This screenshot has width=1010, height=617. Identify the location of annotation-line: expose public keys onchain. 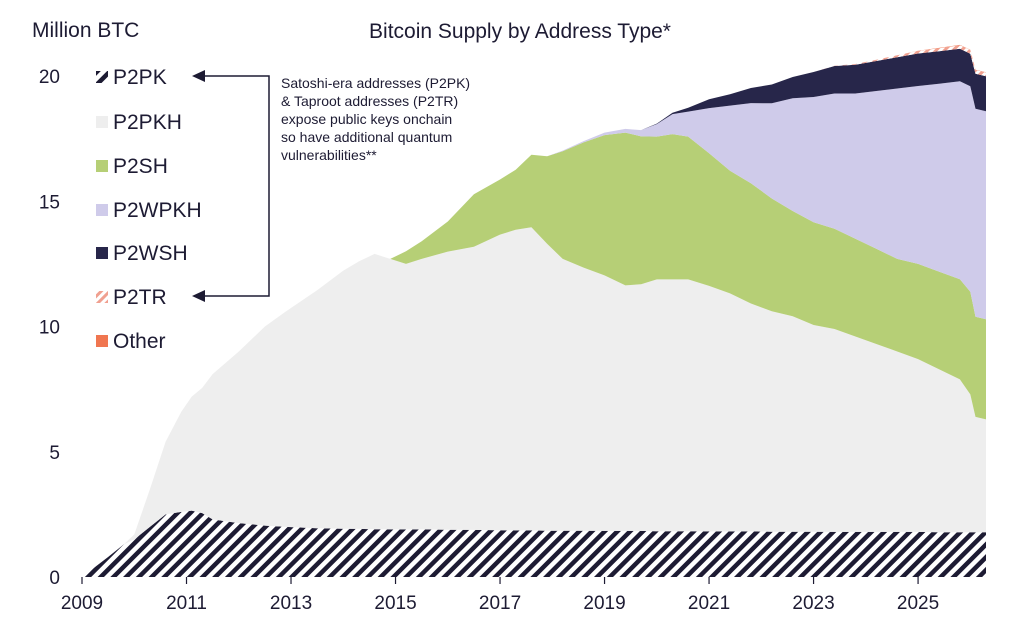
(366, 119).